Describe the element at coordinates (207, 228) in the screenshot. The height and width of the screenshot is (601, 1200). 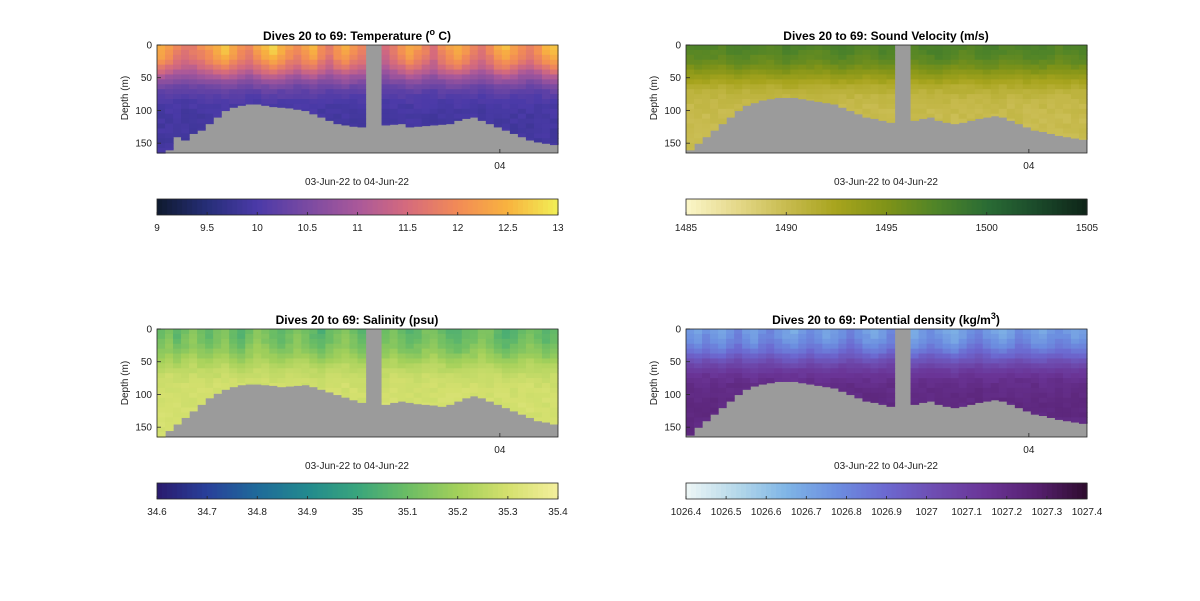
I see `colorbar-tick-label: 9.5` at that location.